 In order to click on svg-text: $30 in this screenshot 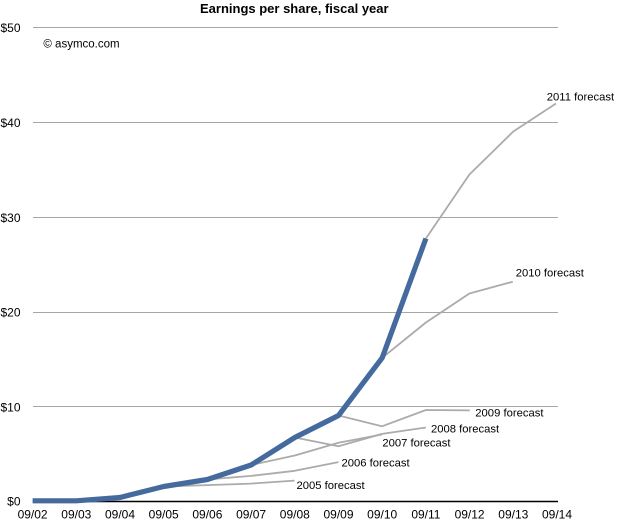, I will do `click(10, 218)`.